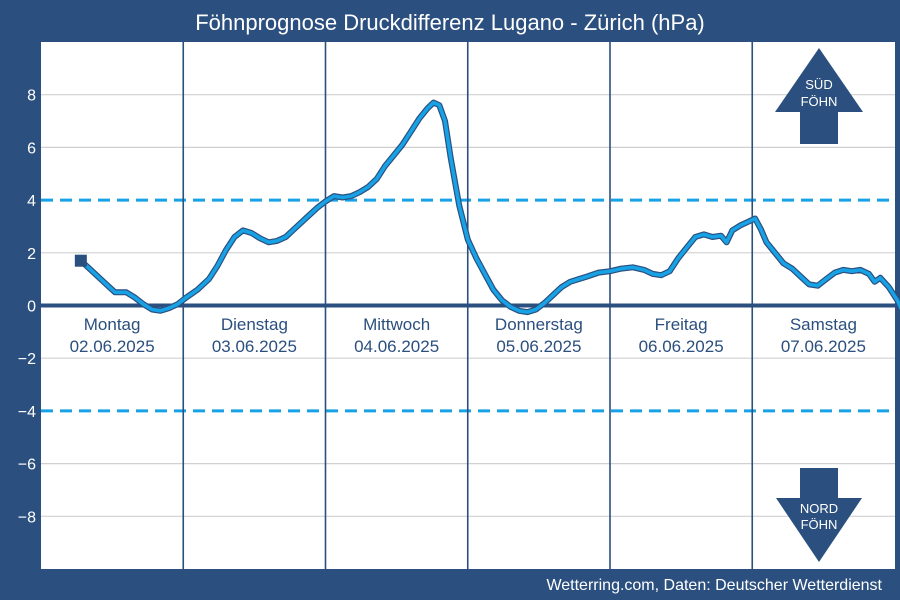 Image resolution: width=900 pixels, height=600 pixels. I want to click on day-name: Montag, so click(112, 324).